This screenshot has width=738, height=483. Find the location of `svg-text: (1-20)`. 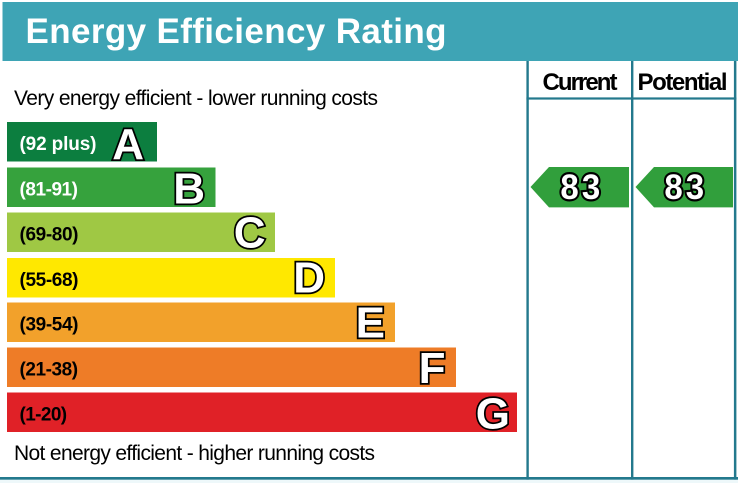

svg-text: (1-20) is located at coordinates (44, 415).